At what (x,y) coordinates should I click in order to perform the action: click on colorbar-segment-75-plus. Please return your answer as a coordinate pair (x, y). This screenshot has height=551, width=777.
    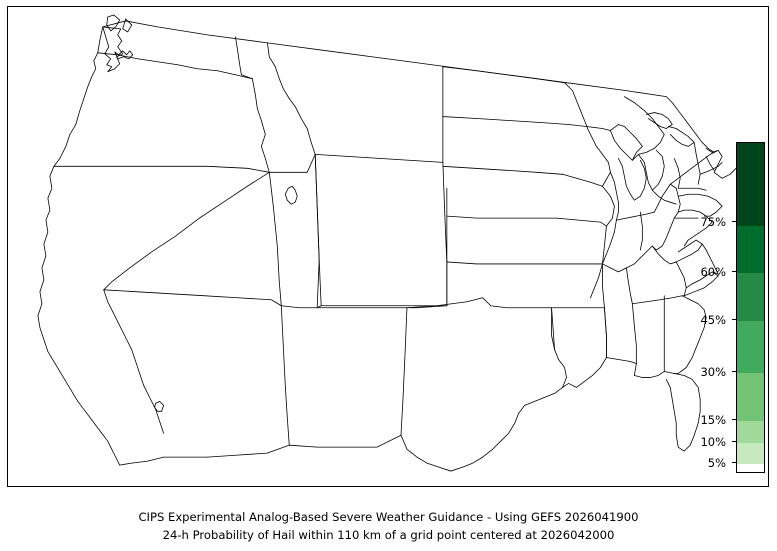
    Looking at the image, I should click on (750, 184).